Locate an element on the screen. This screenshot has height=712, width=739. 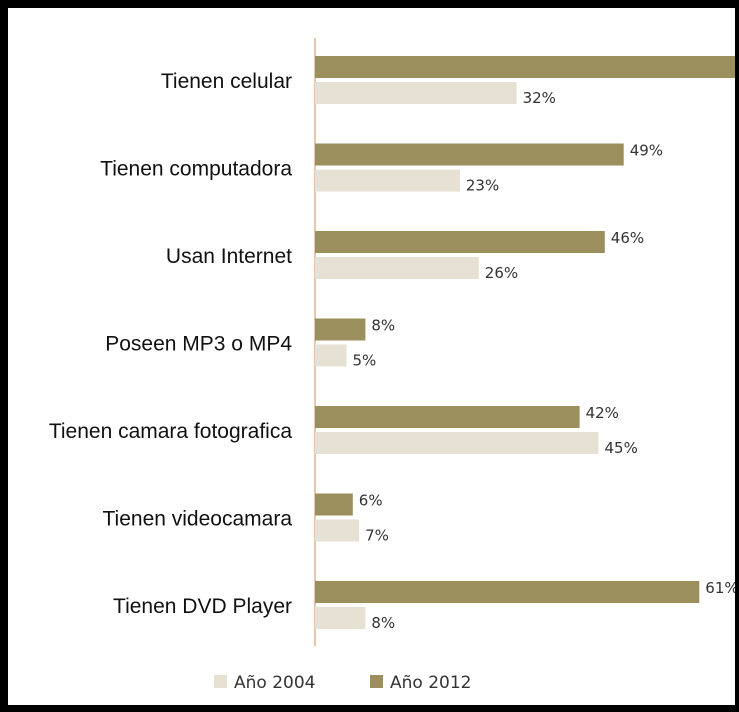
data-label-2004: 8% is located at coordinates (383, 623).